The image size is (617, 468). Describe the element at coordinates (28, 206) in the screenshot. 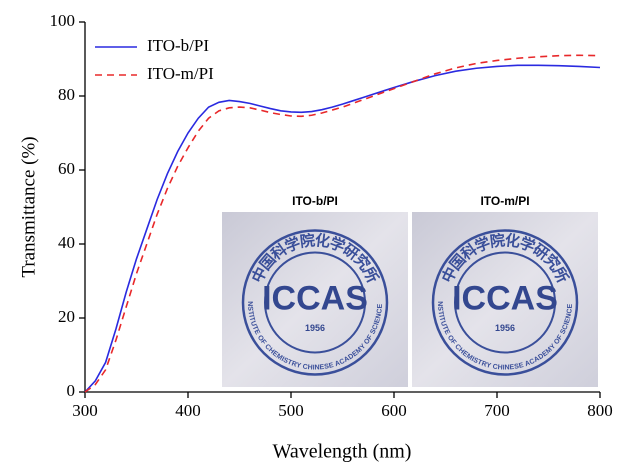

I see `y-axis-label: Transmittance (%)` at that location.